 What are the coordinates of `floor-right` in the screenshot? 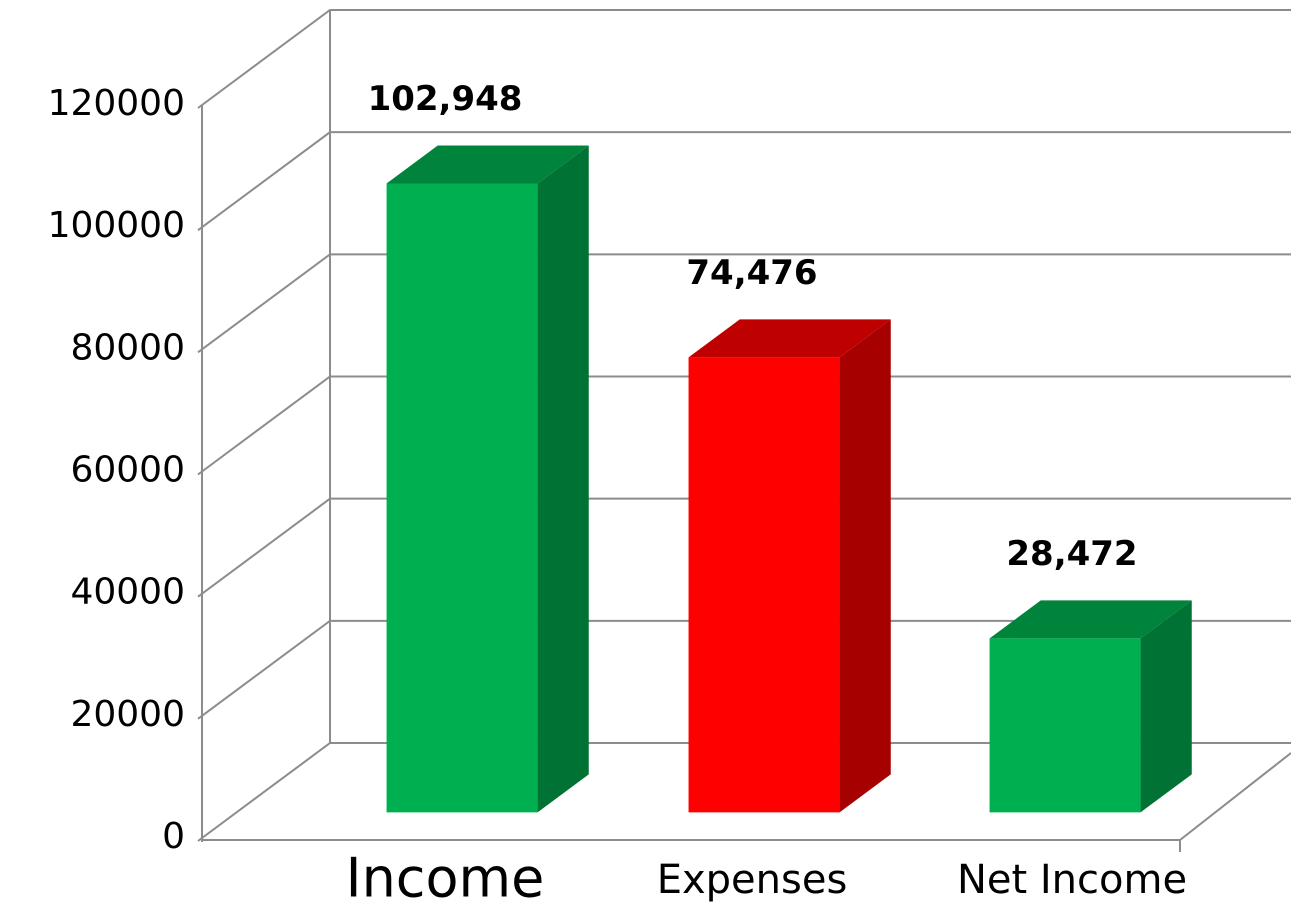 It's located at (1235, 796).